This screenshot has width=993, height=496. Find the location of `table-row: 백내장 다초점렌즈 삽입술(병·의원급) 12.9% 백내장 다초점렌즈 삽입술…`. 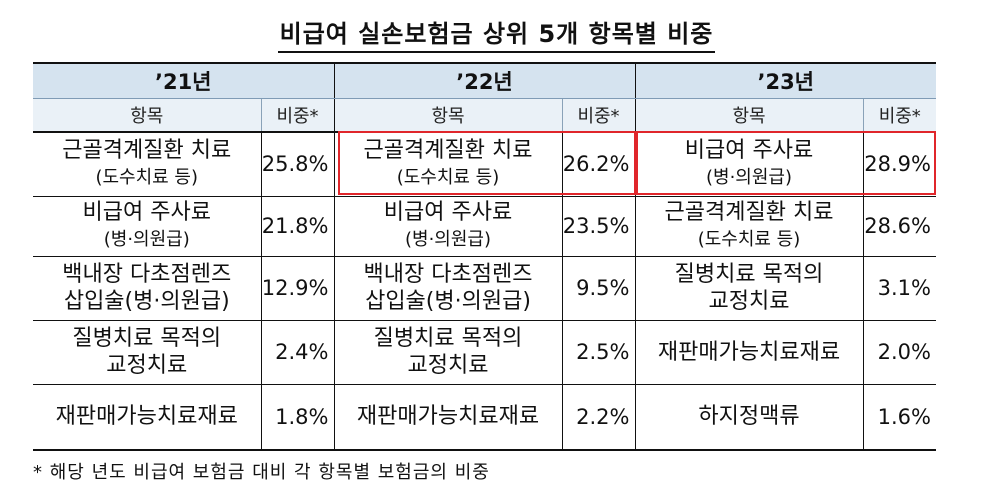

table-row: 백내장 다초점렌즈 삽입술(병·의원급) 12.9% 백내장 다초점렌즈 삽입술… is located at coordinates (484, 288).